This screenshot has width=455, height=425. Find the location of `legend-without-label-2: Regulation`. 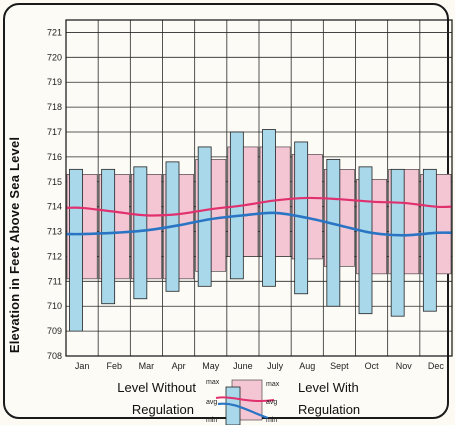

legend-without-label-2: Regulation is located at coordinates (163, 409).